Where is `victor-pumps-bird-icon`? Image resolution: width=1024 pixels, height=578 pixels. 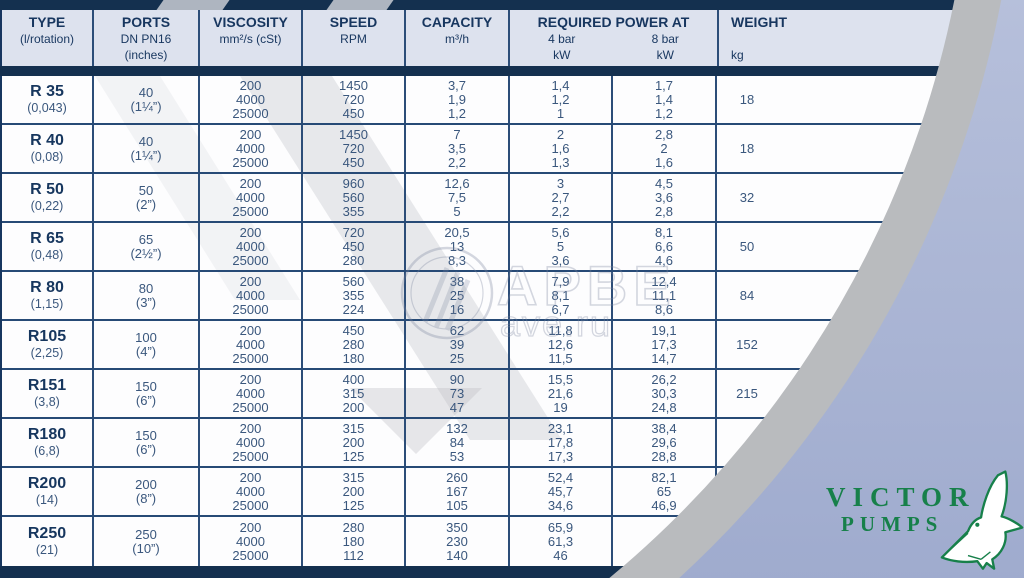
victor-pumps-bird-icon is located at coordinates (982, 520).